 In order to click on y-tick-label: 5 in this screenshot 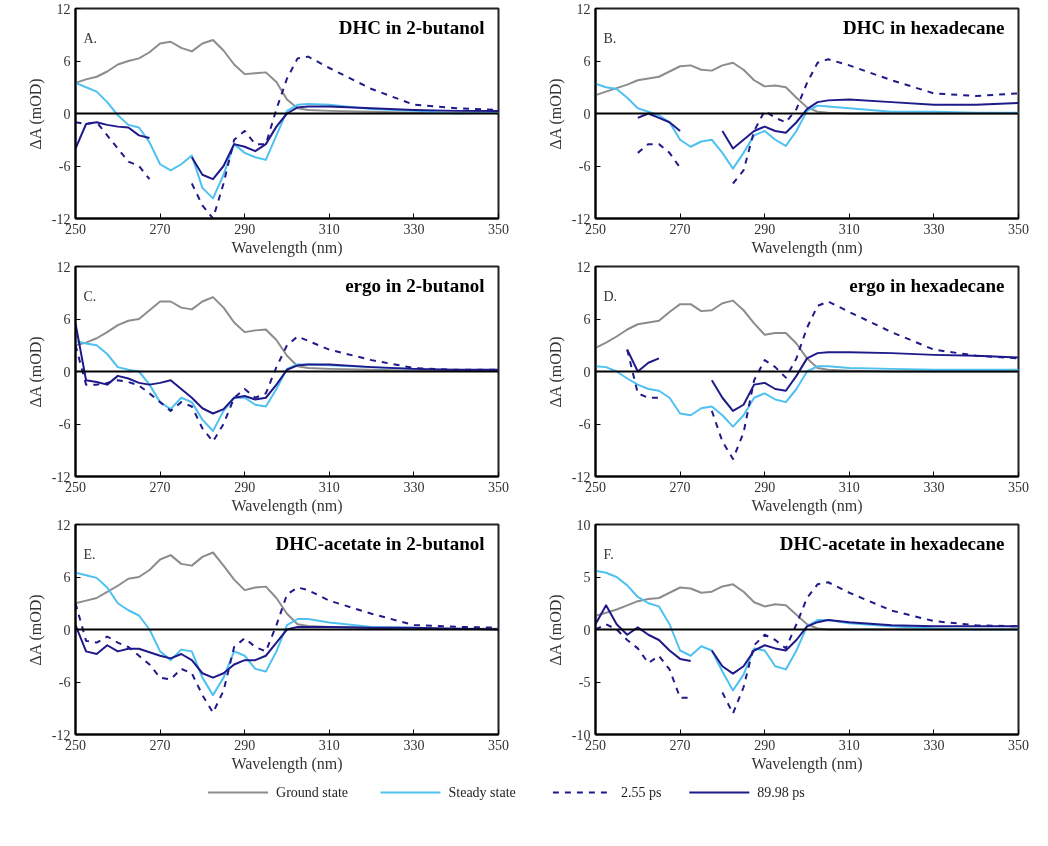, I will do `click(587, 577)`.